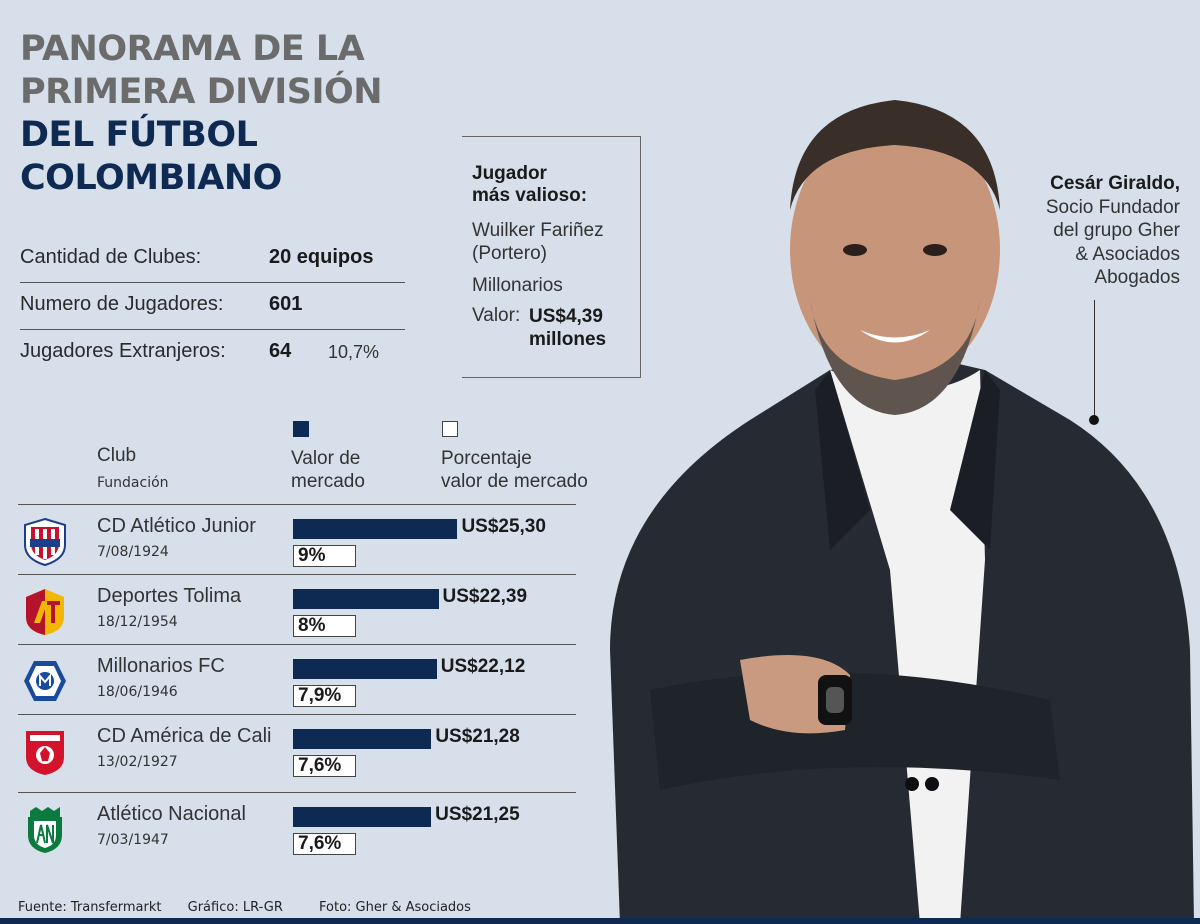  Describe the element at coordinates (137, 692) in the screenshot. I see `club-founded: 18/06/1946` at that location.